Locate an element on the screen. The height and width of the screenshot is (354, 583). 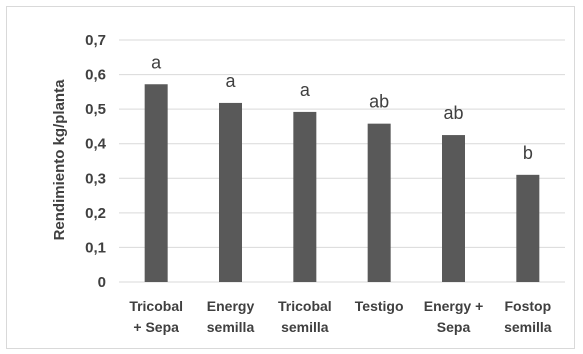
significance-label: b is located at coordinates (528, 153).